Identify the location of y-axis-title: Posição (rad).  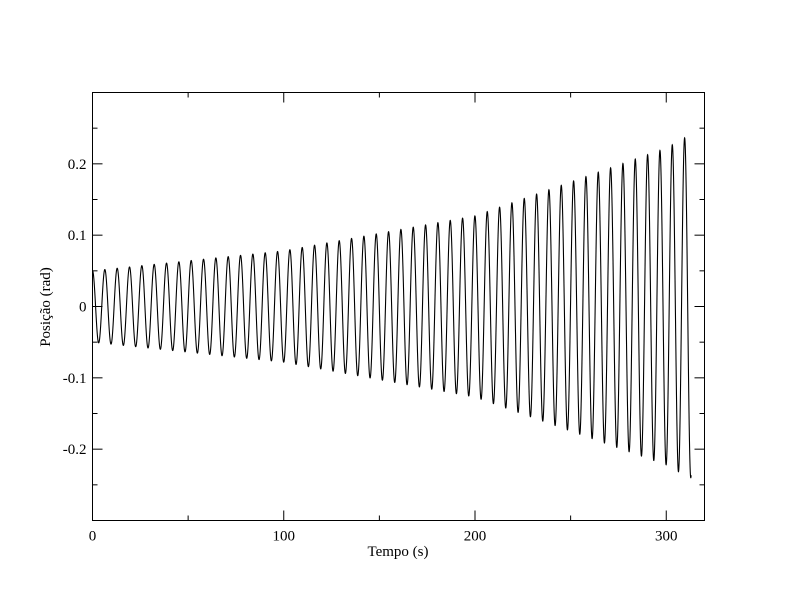
(46, 307).